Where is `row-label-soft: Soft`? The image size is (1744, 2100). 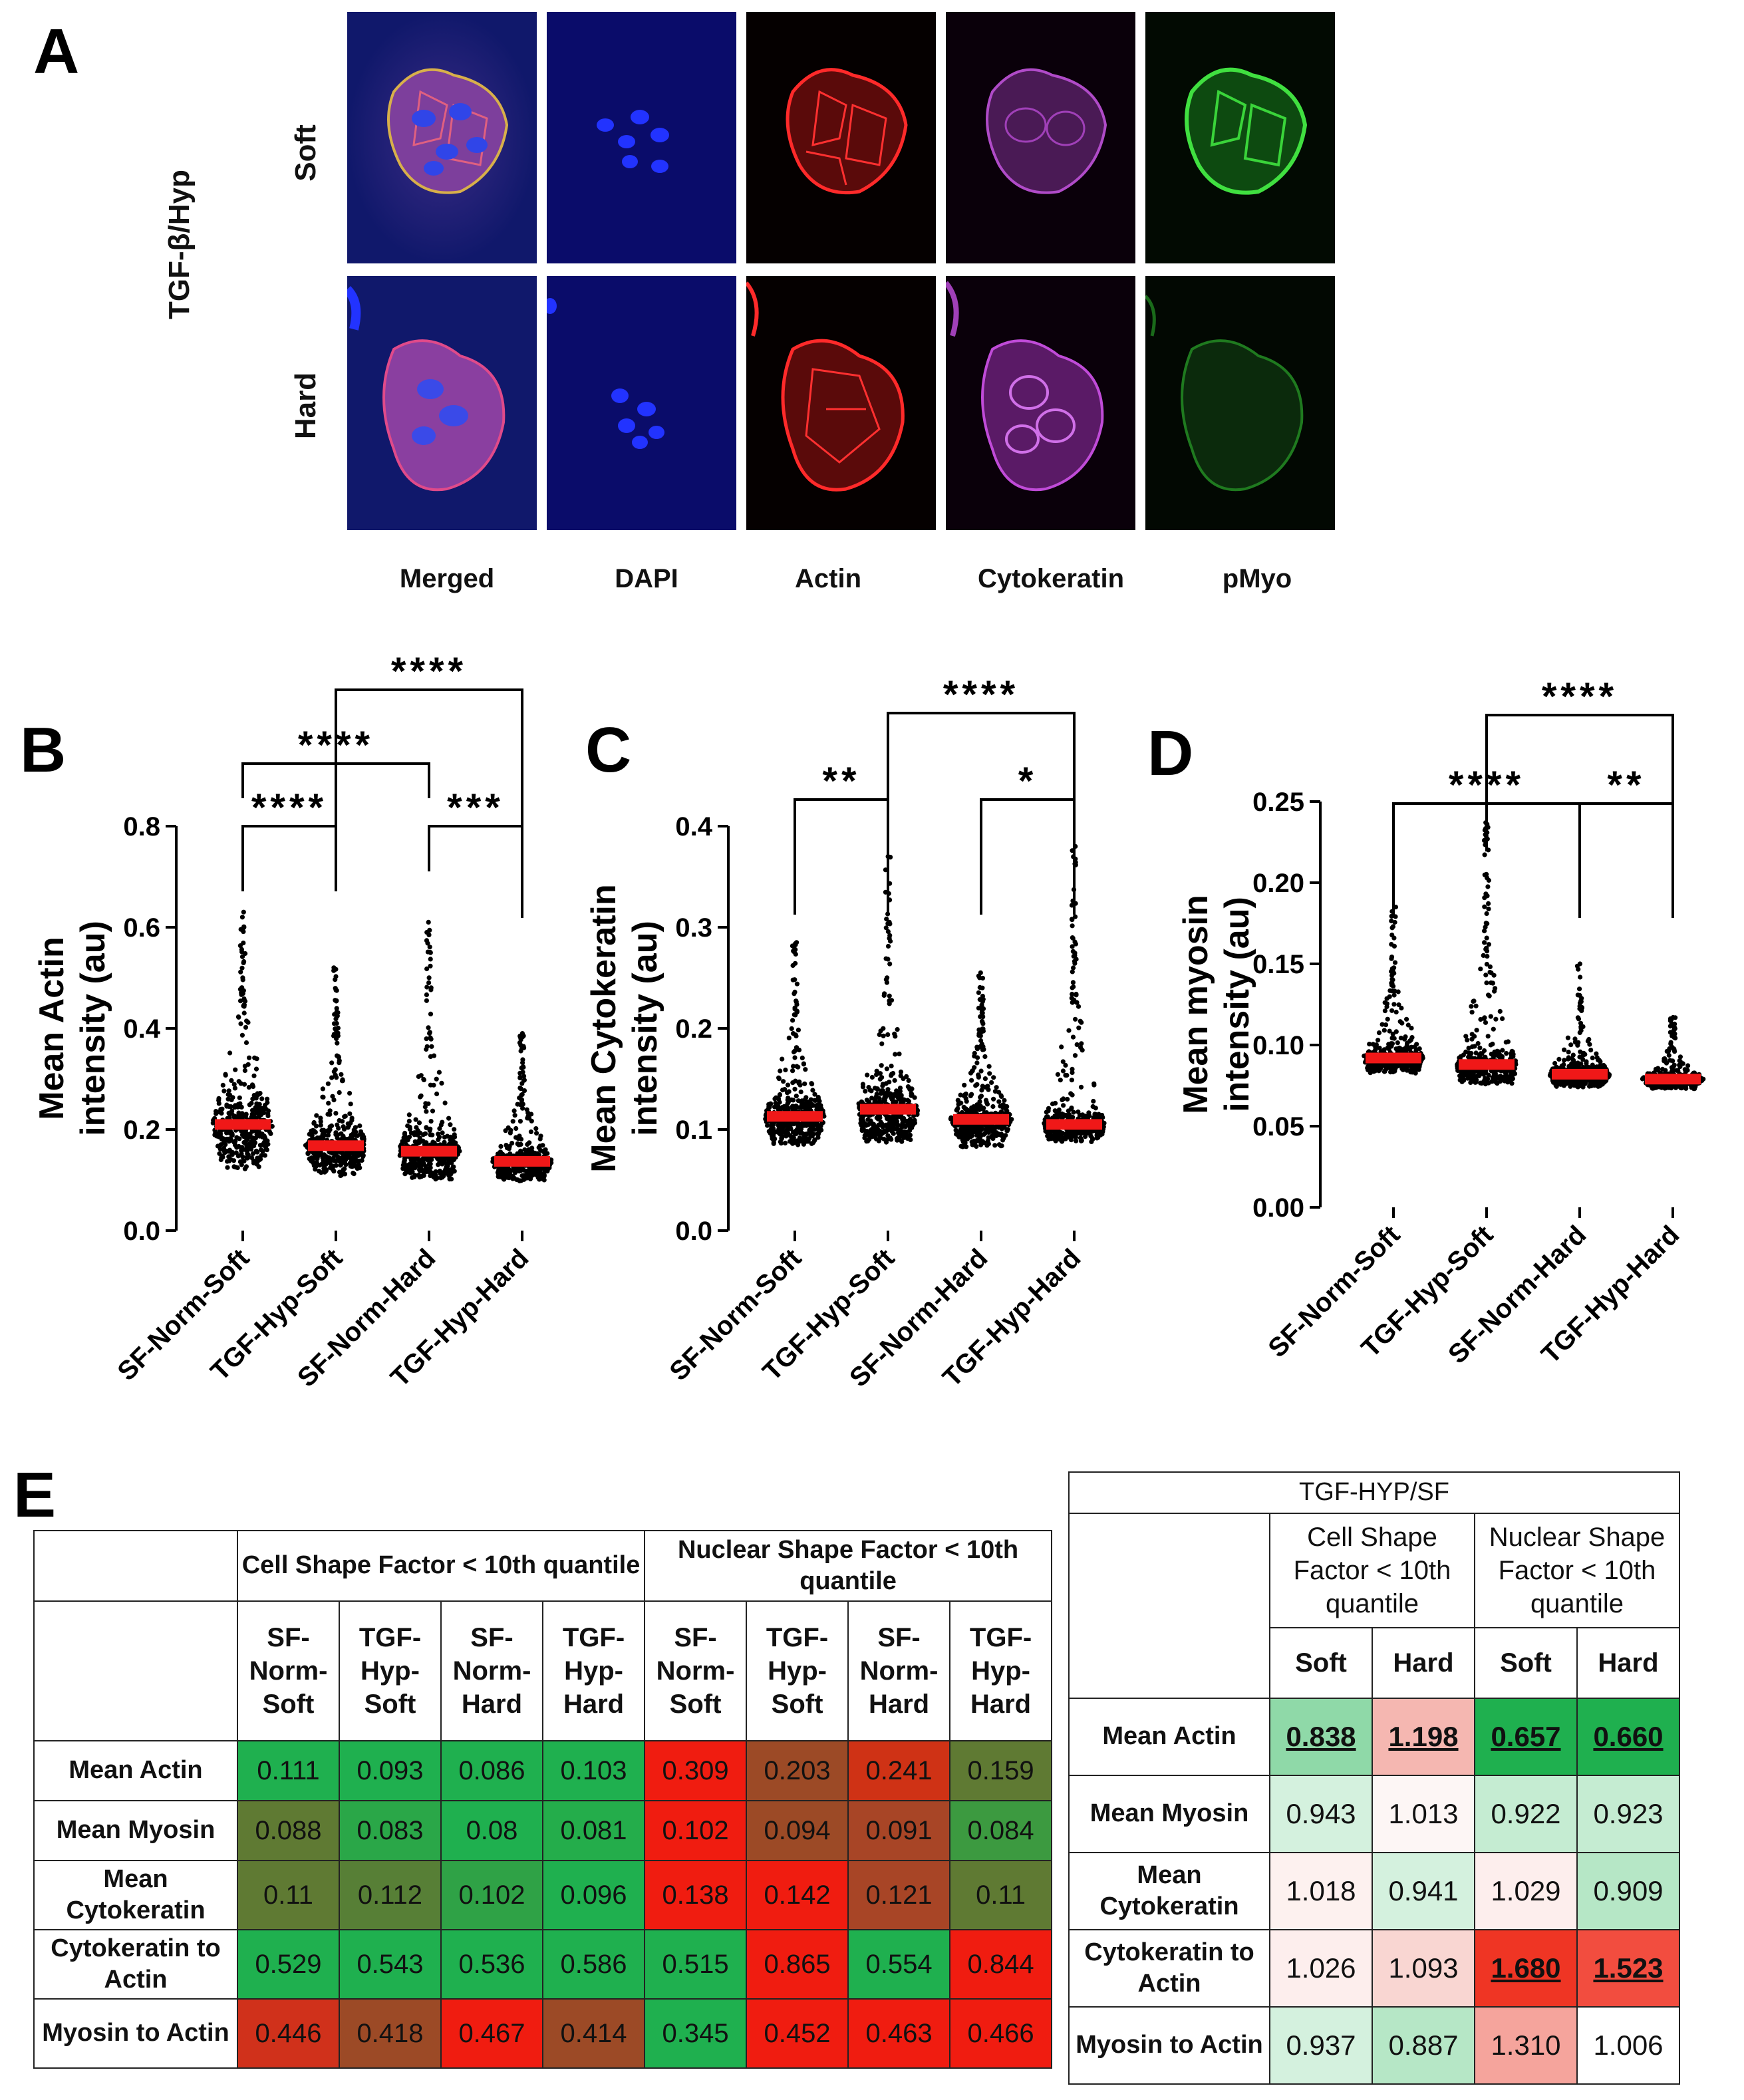
row-label-soft: Soft is located at coordinates (305, 153).